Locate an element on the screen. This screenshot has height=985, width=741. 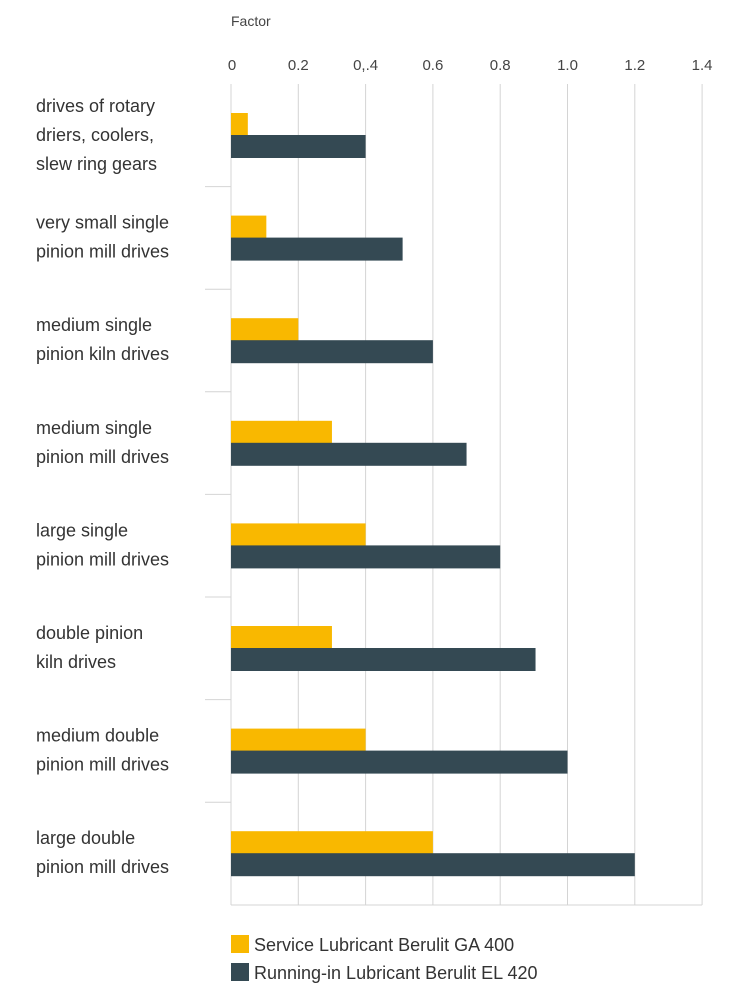
category-label-line: large double is located at coordinates (85, 838).